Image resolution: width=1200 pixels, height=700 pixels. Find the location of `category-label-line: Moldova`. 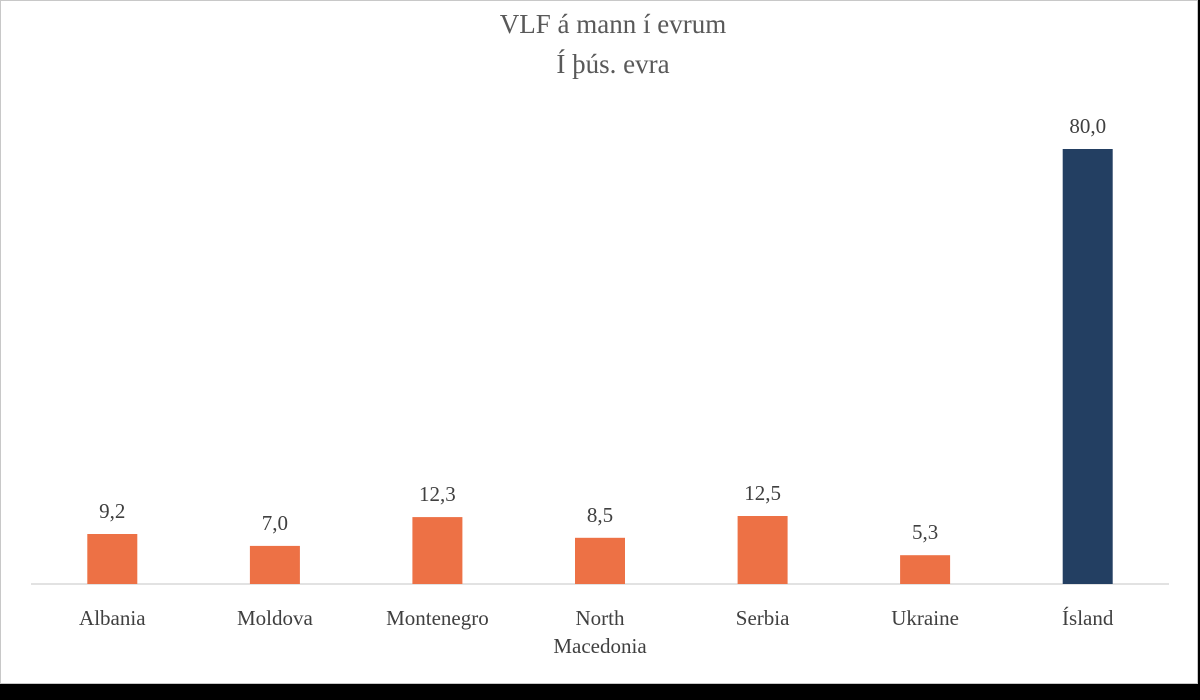

category-label-line: Moldova is located at coordinates (275, 618).